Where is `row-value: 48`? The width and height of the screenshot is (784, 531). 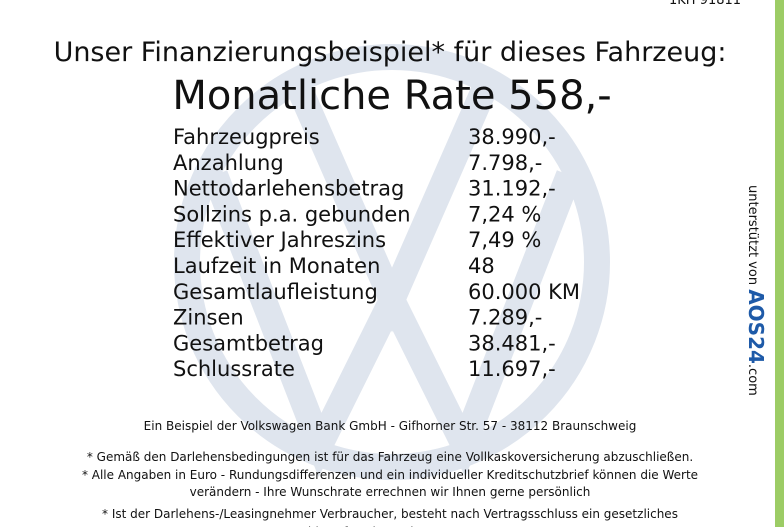
row-value: 48 is located at coordinates (481, 266).